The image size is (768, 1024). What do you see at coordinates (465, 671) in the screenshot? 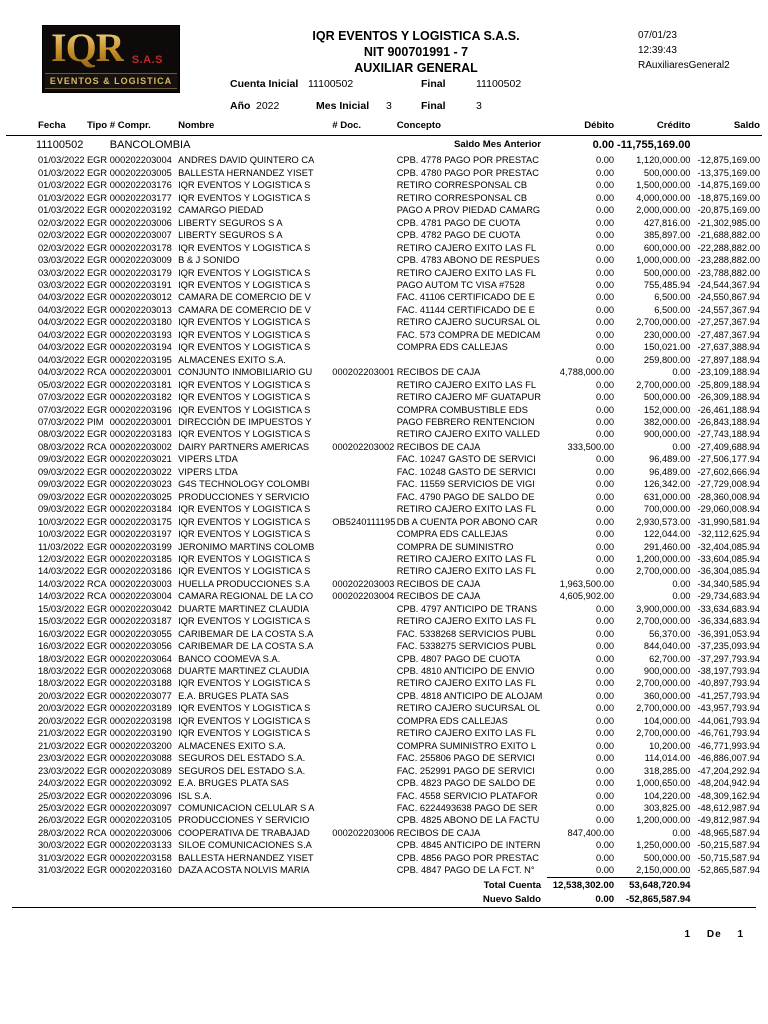
I see `cell-concepto: CPB. 4810 ANTICIPO DE ENVIO` at bounding box center [465, 671].